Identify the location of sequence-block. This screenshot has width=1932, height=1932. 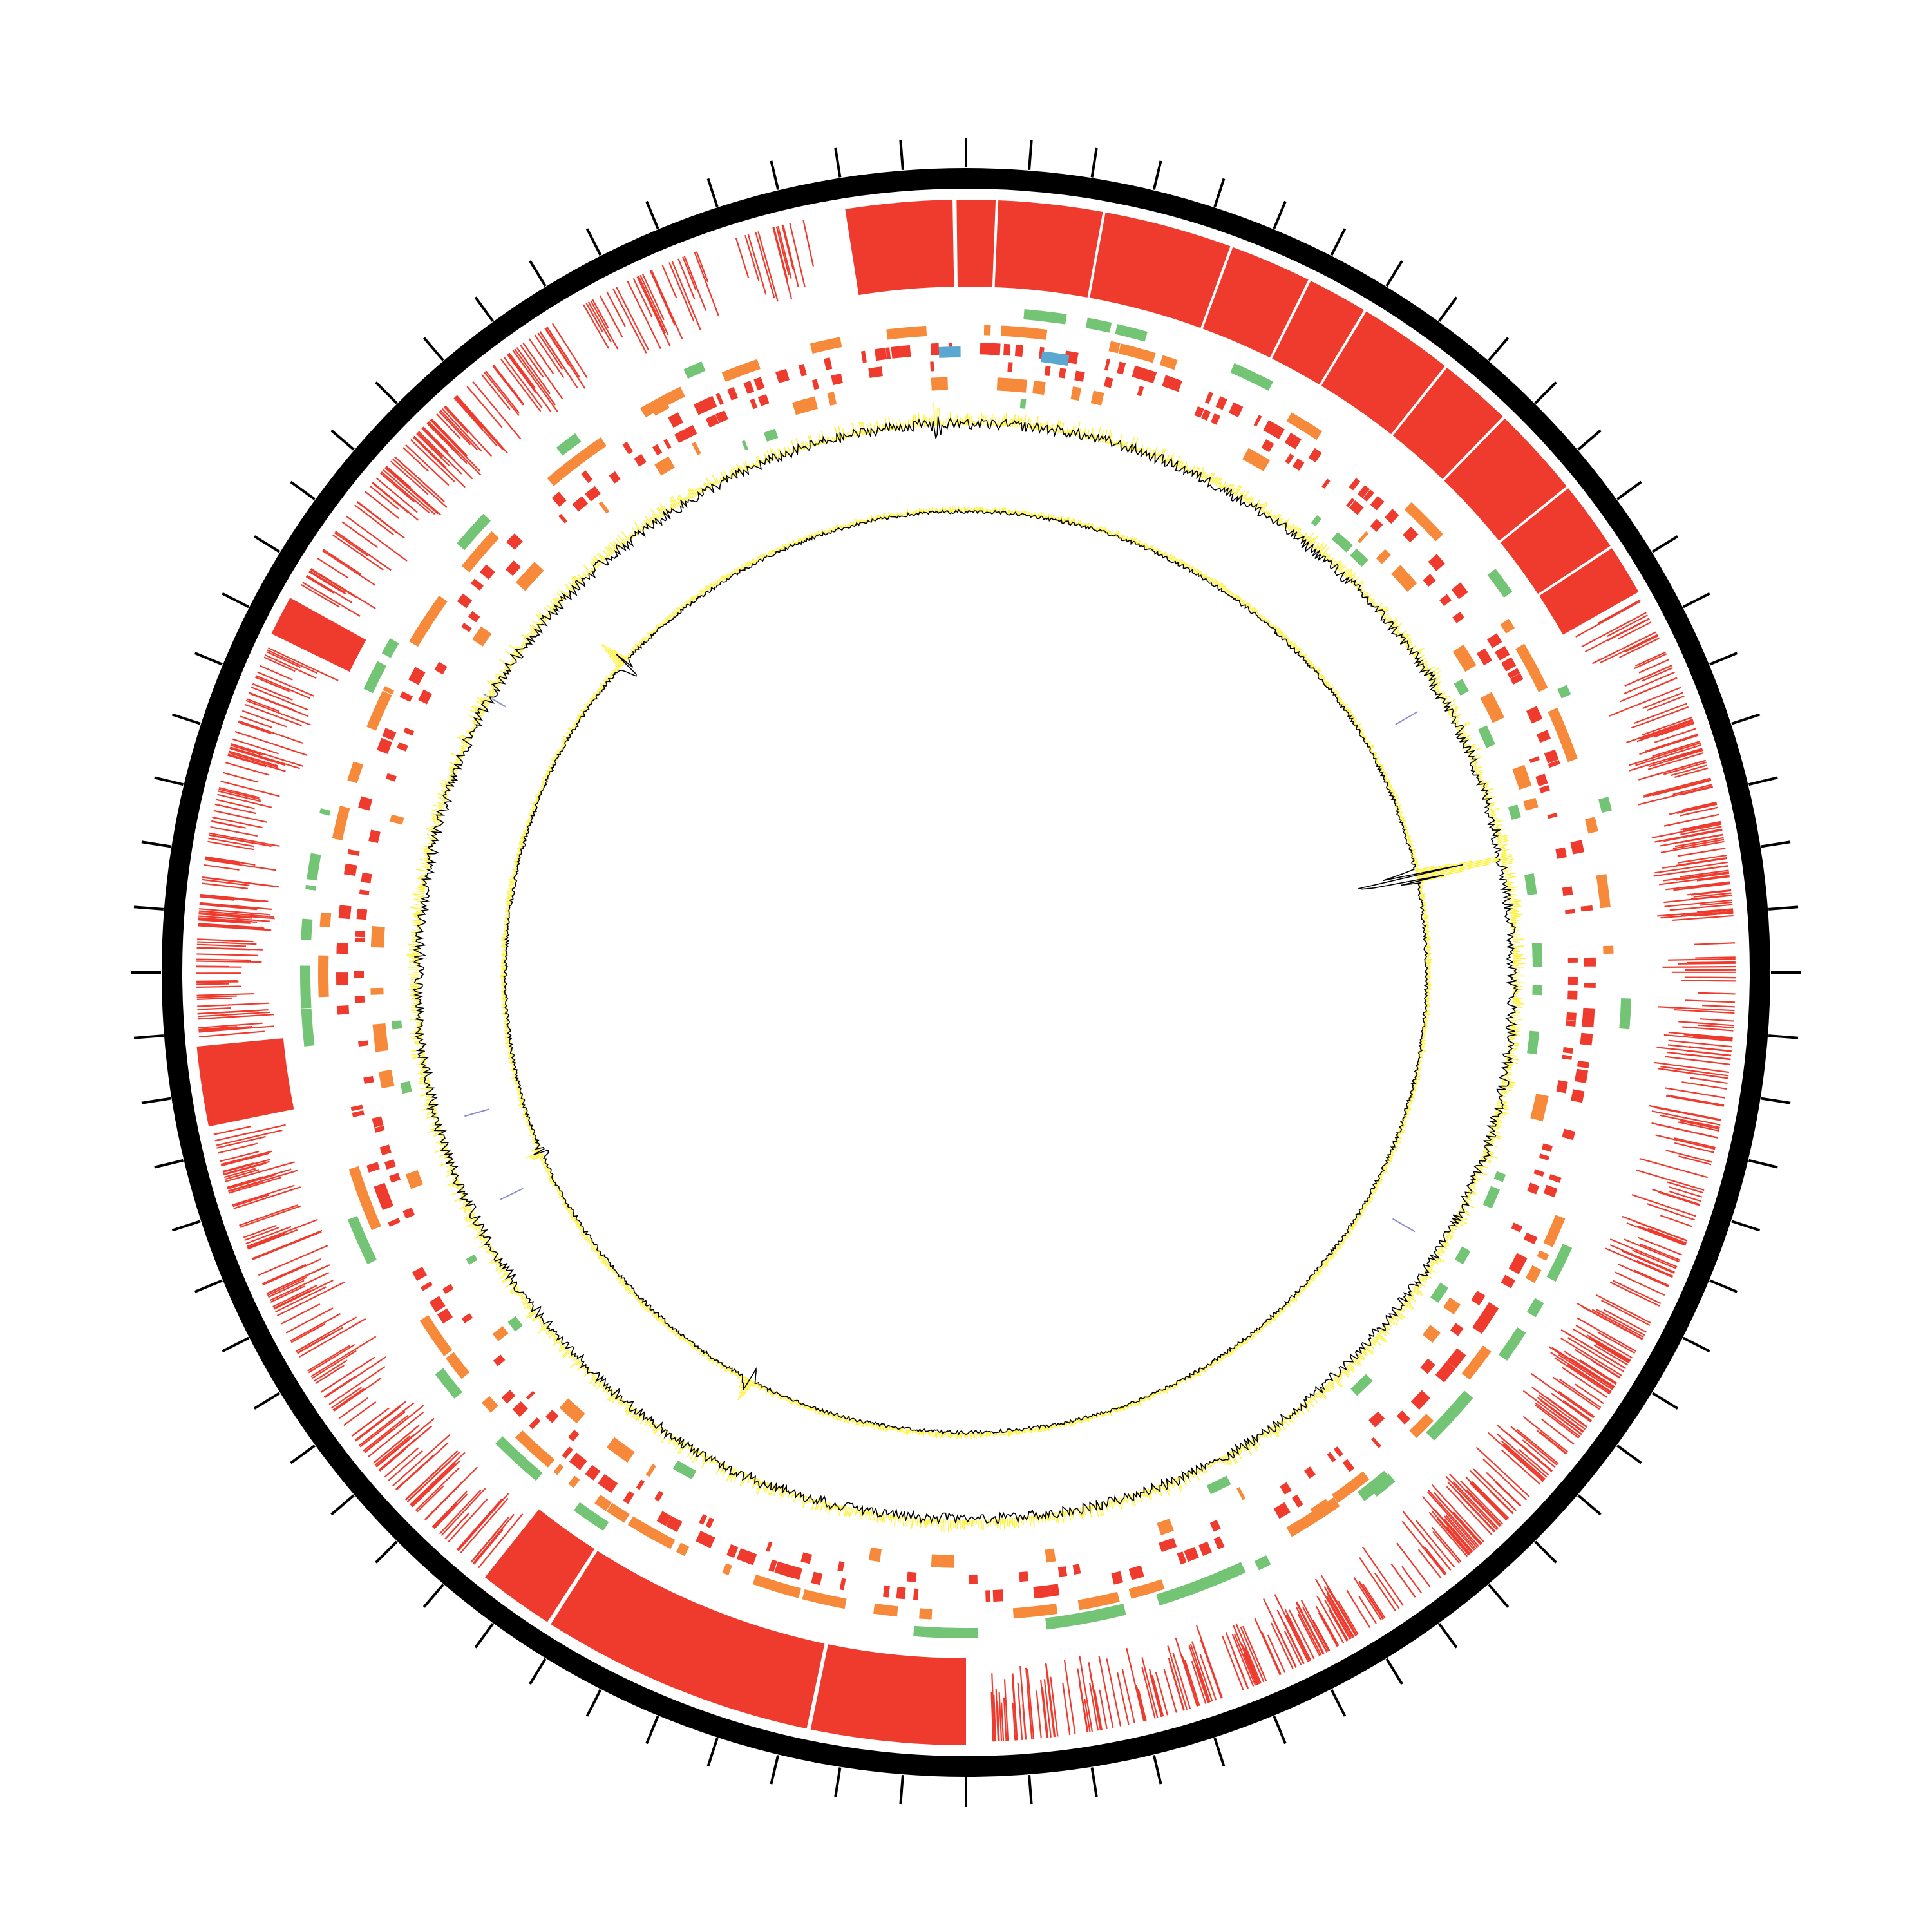
(539, 1566).